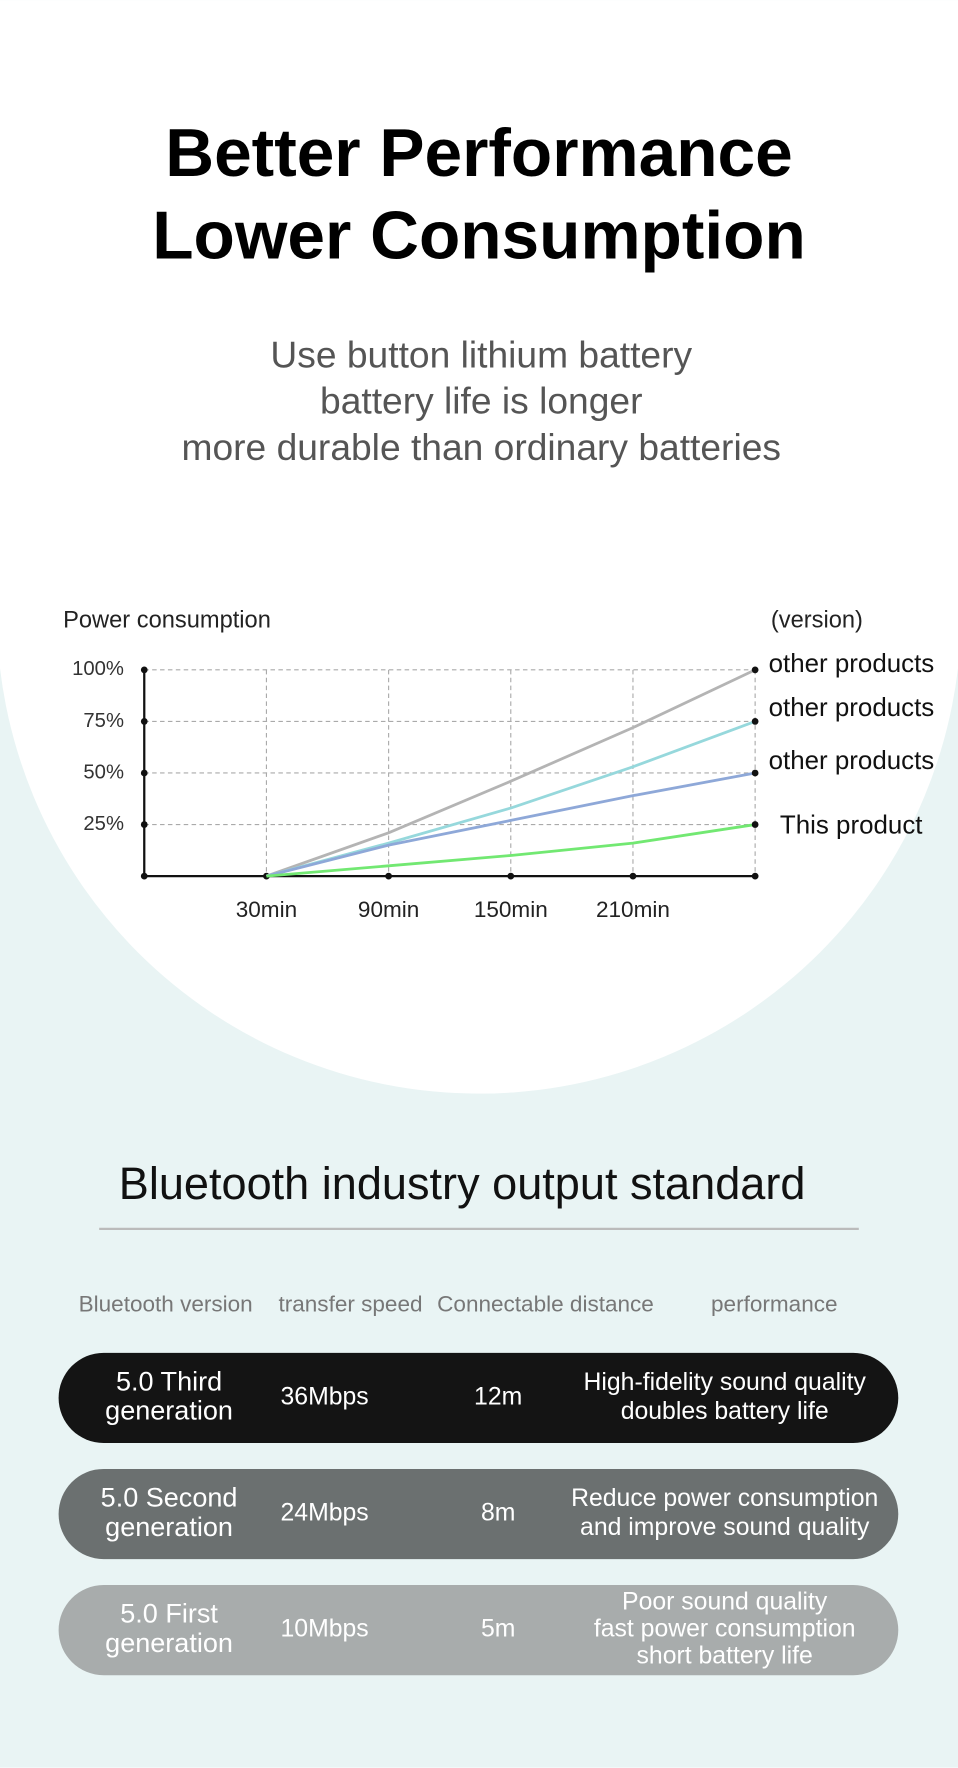 This screenshot has height=1768, width=958. I want to click on y-axis-label: Power consumption, so click(167, 621).